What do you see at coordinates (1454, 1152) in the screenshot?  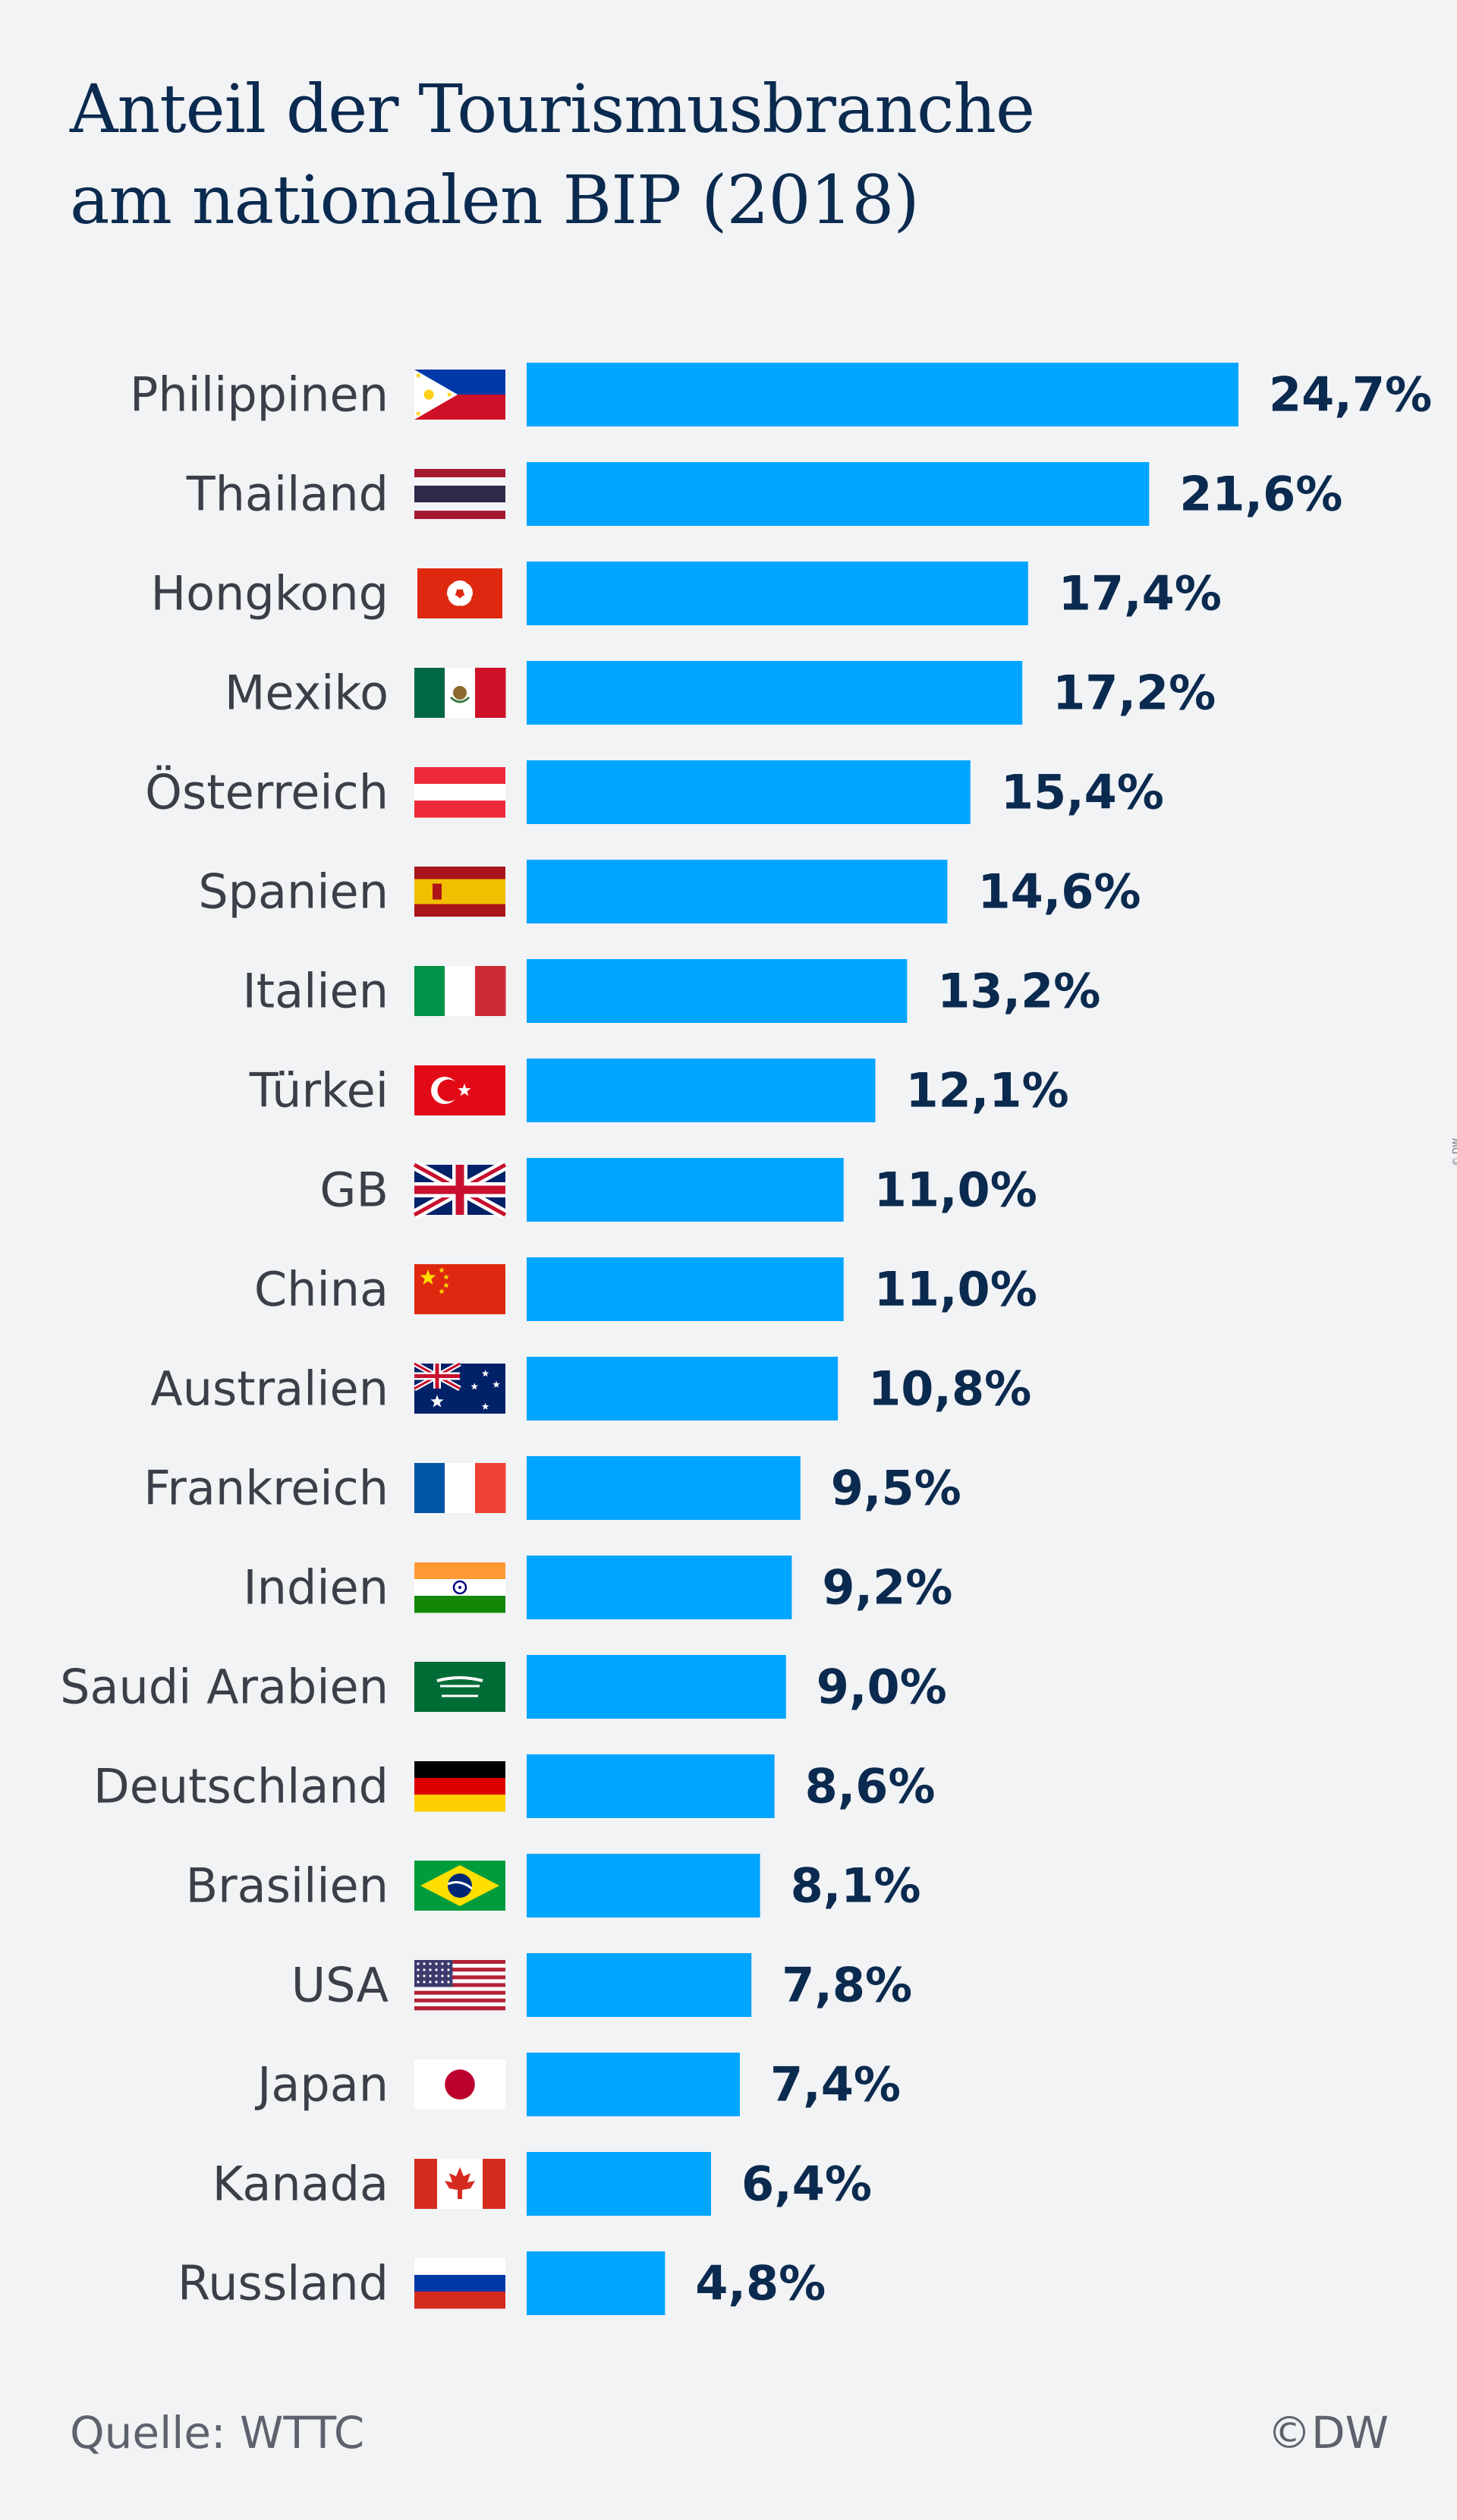 I see `side-watermark: © DW` at bounding box center [1454, 1152].